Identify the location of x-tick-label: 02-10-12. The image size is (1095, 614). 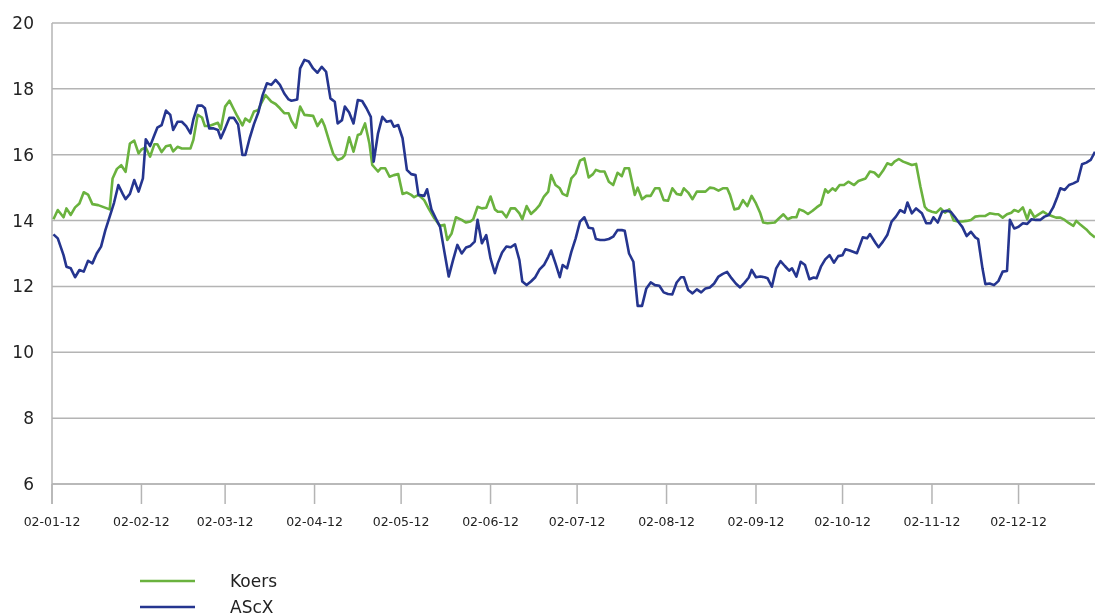
(842, 521).